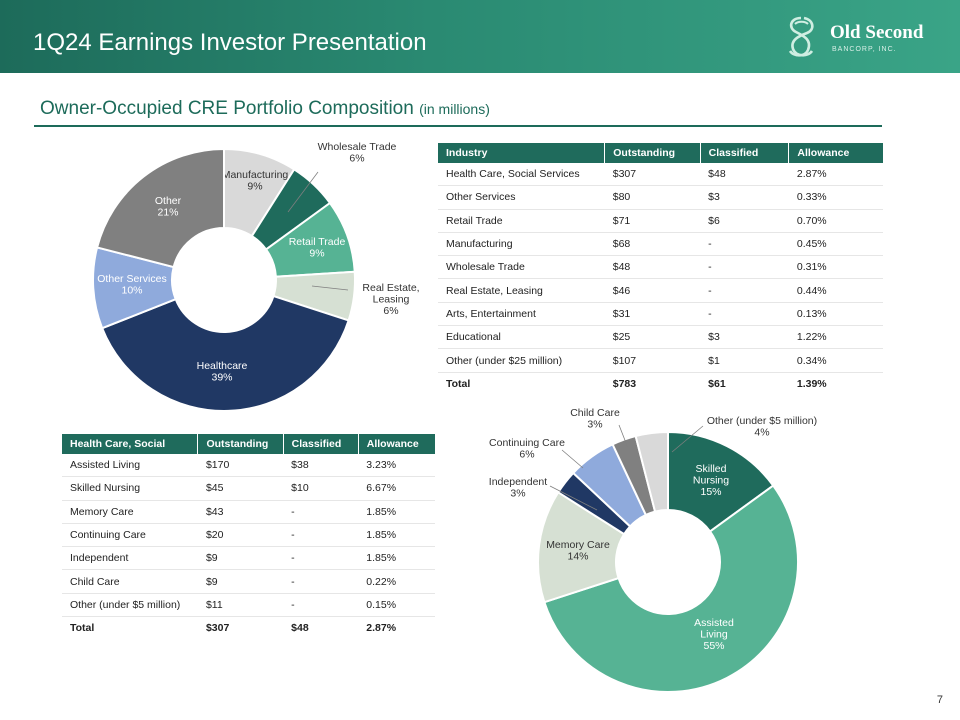 This screenshot has height=720, width=960. Describe the element at coordinates (660, 290) in the screenshot. I see `table-row: Real Estate, Leasing $46-0.44%` at that location.